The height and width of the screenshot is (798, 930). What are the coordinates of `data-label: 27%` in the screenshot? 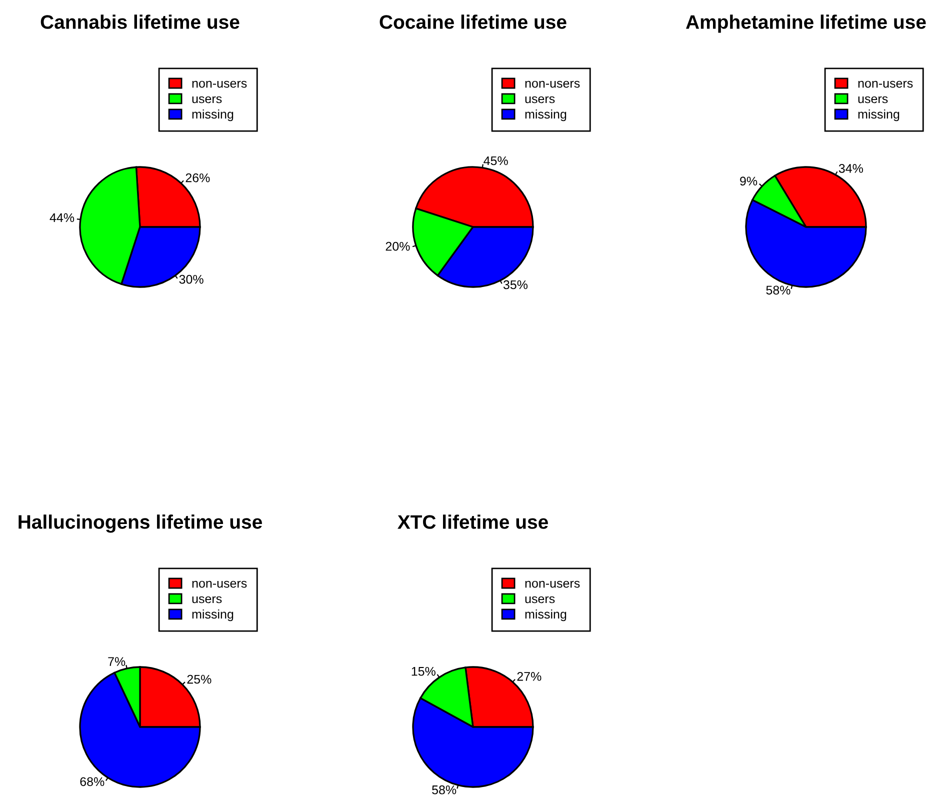 It's located at (529, 676).